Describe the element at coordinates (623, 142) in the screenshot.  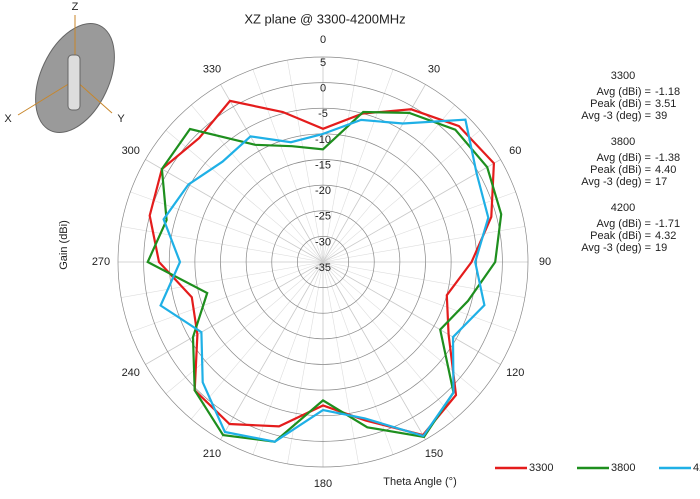
I see `stats-heading: 3800` at that location.